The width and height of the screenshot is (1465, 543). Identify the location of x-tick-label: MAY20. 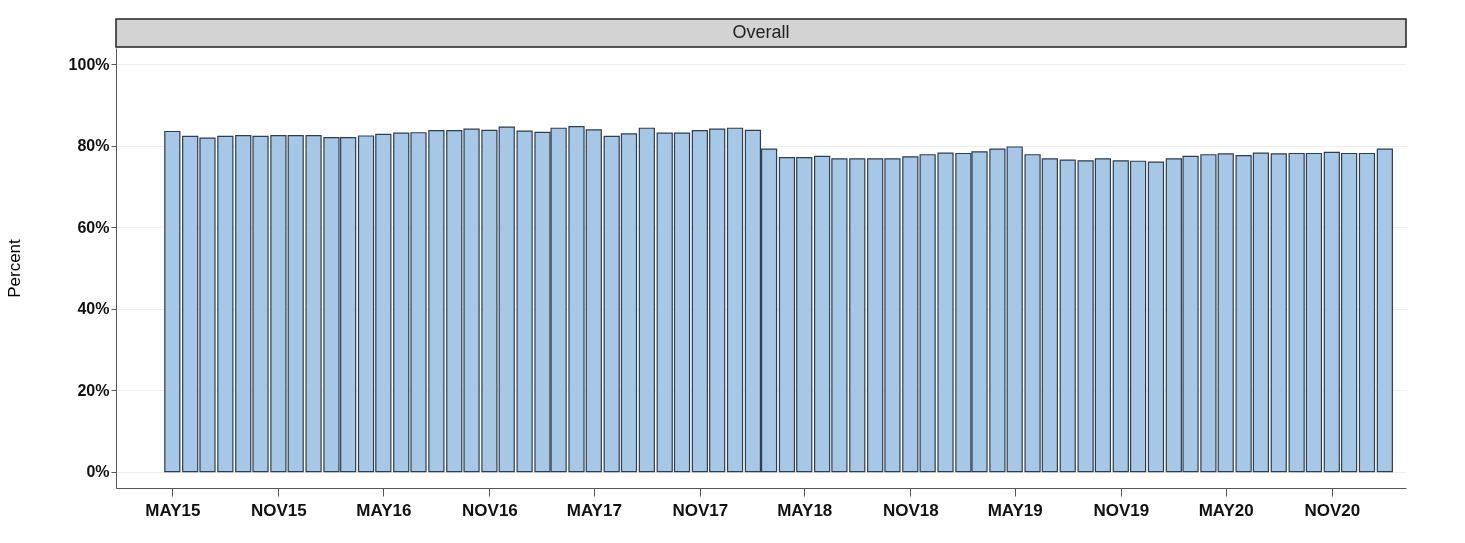
(1226, 510).